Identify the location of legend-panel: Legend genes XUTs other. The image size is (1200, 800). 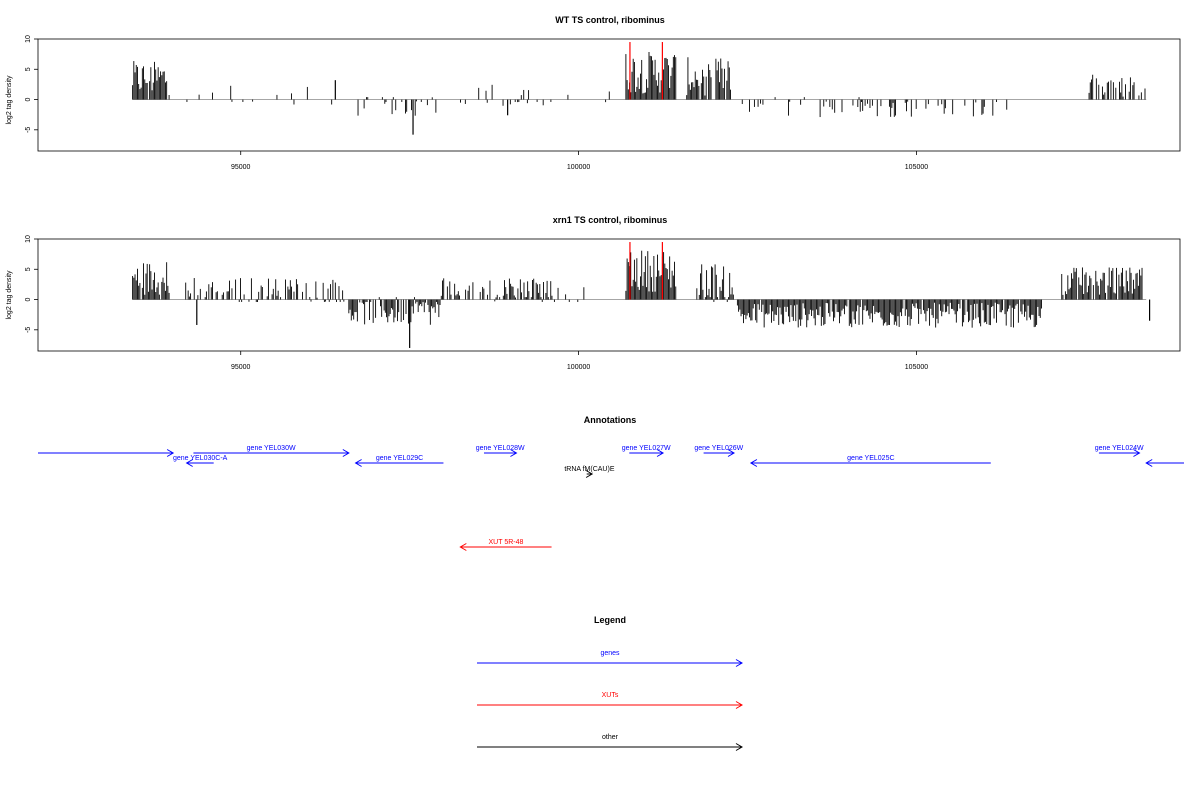
(610, 683).